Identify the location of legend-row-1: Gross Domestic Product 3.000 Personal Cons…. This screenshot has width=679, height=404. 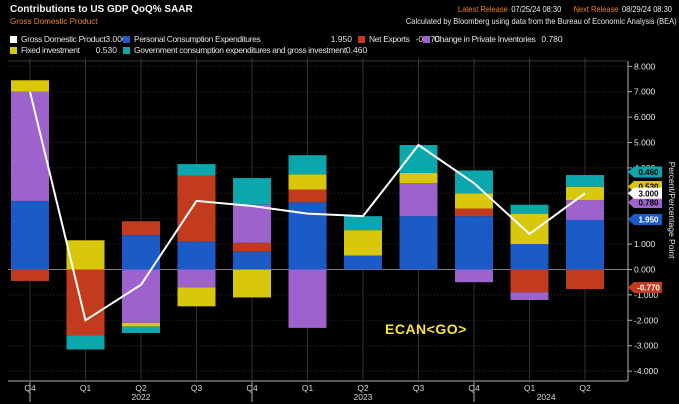
(339, 39).